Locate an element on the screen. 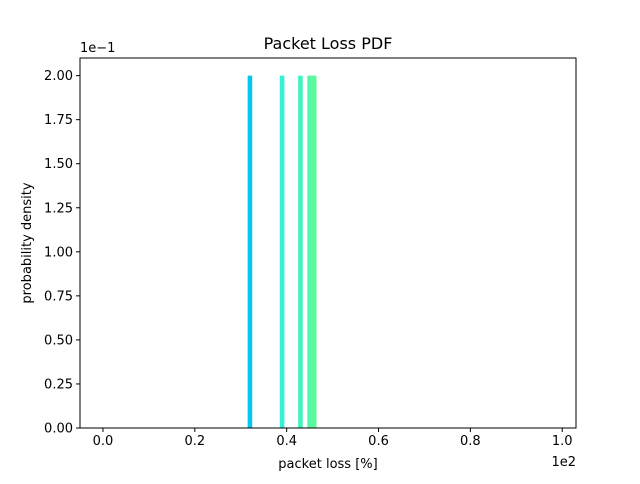 This screenshot has height=484, width=640. y-tick-label-1: 0.25 is located at coordinates (58, 384).